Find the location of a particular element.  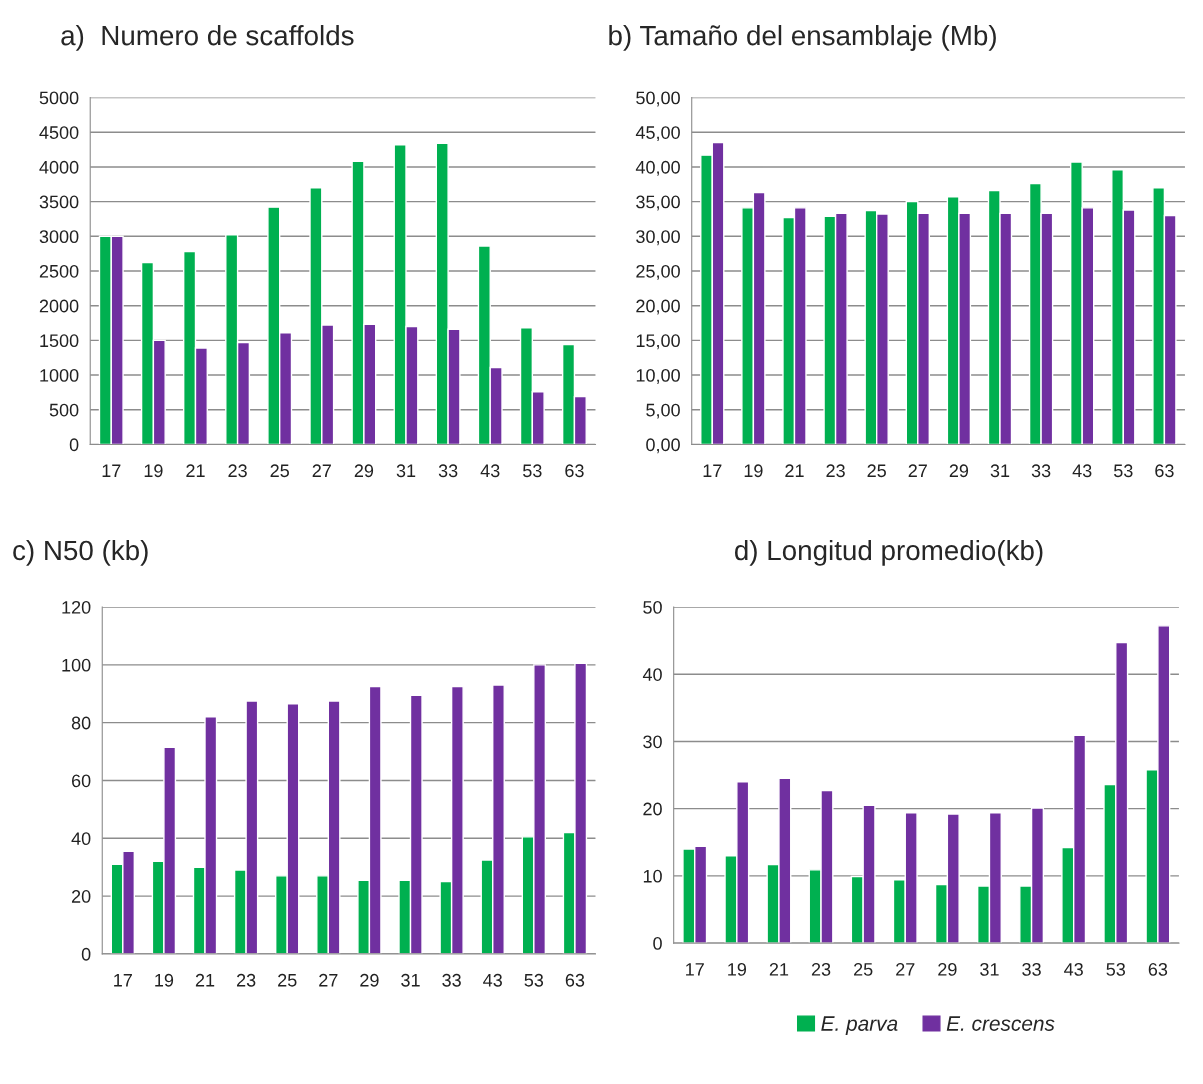

y-tick-label: 500 is located at coordinates (64, 410).